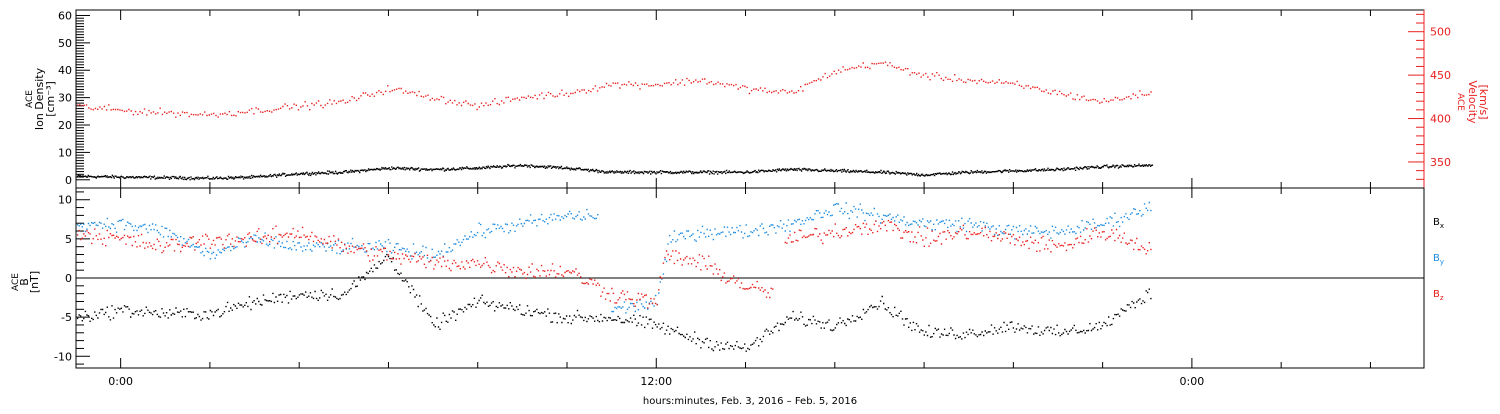  I want to click on density-label-line: ACE, so click(30, 99).